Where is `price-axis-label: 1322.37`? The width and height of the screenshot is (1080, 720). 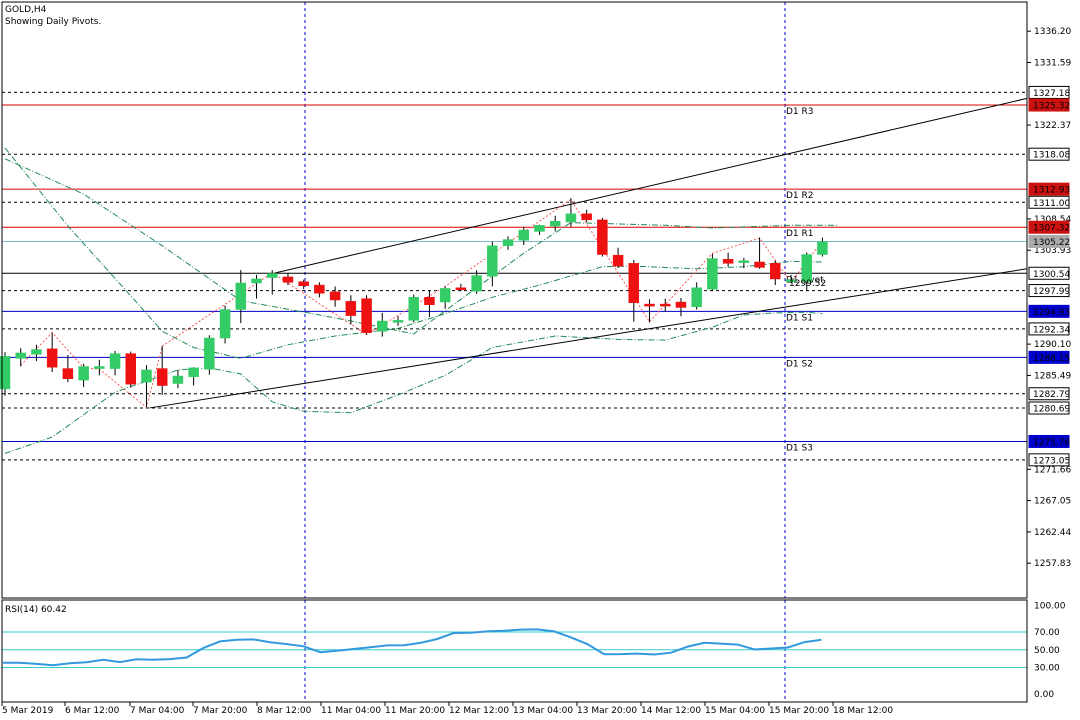 price-axis-label: 1322.37 is located at coordinates (1052, 126).